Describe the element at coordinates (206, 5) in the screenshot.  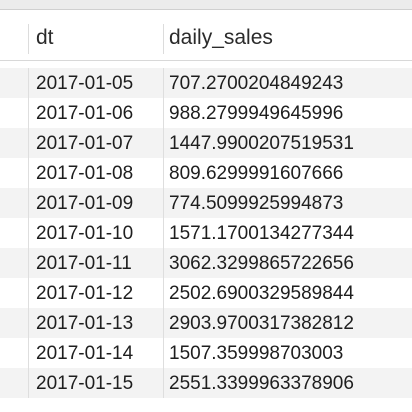
I see `top-toolbar-strip` at that location.